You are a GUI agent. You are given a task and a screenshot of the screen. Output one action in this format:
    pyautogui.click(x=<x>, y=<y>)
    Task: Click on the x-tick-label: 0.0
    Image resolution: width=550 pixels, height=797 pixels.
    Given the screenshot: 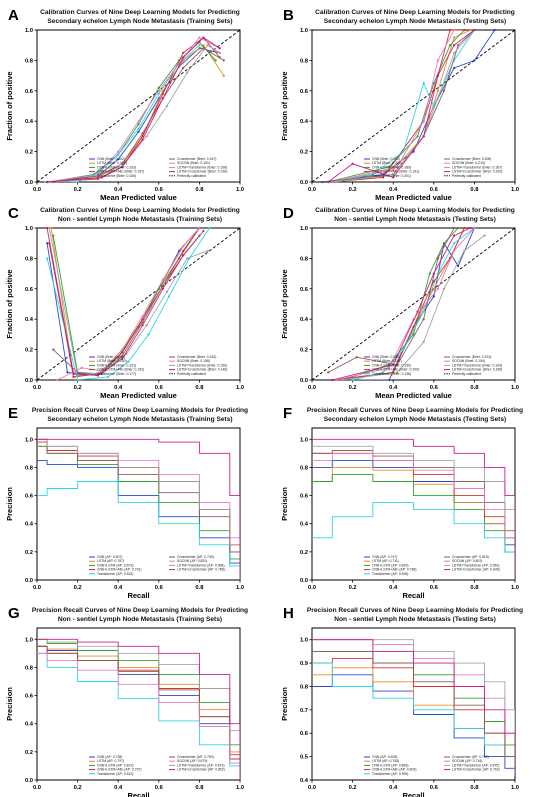 What is the action you would take?
    pyautogui.click(x=37, y=588)
    